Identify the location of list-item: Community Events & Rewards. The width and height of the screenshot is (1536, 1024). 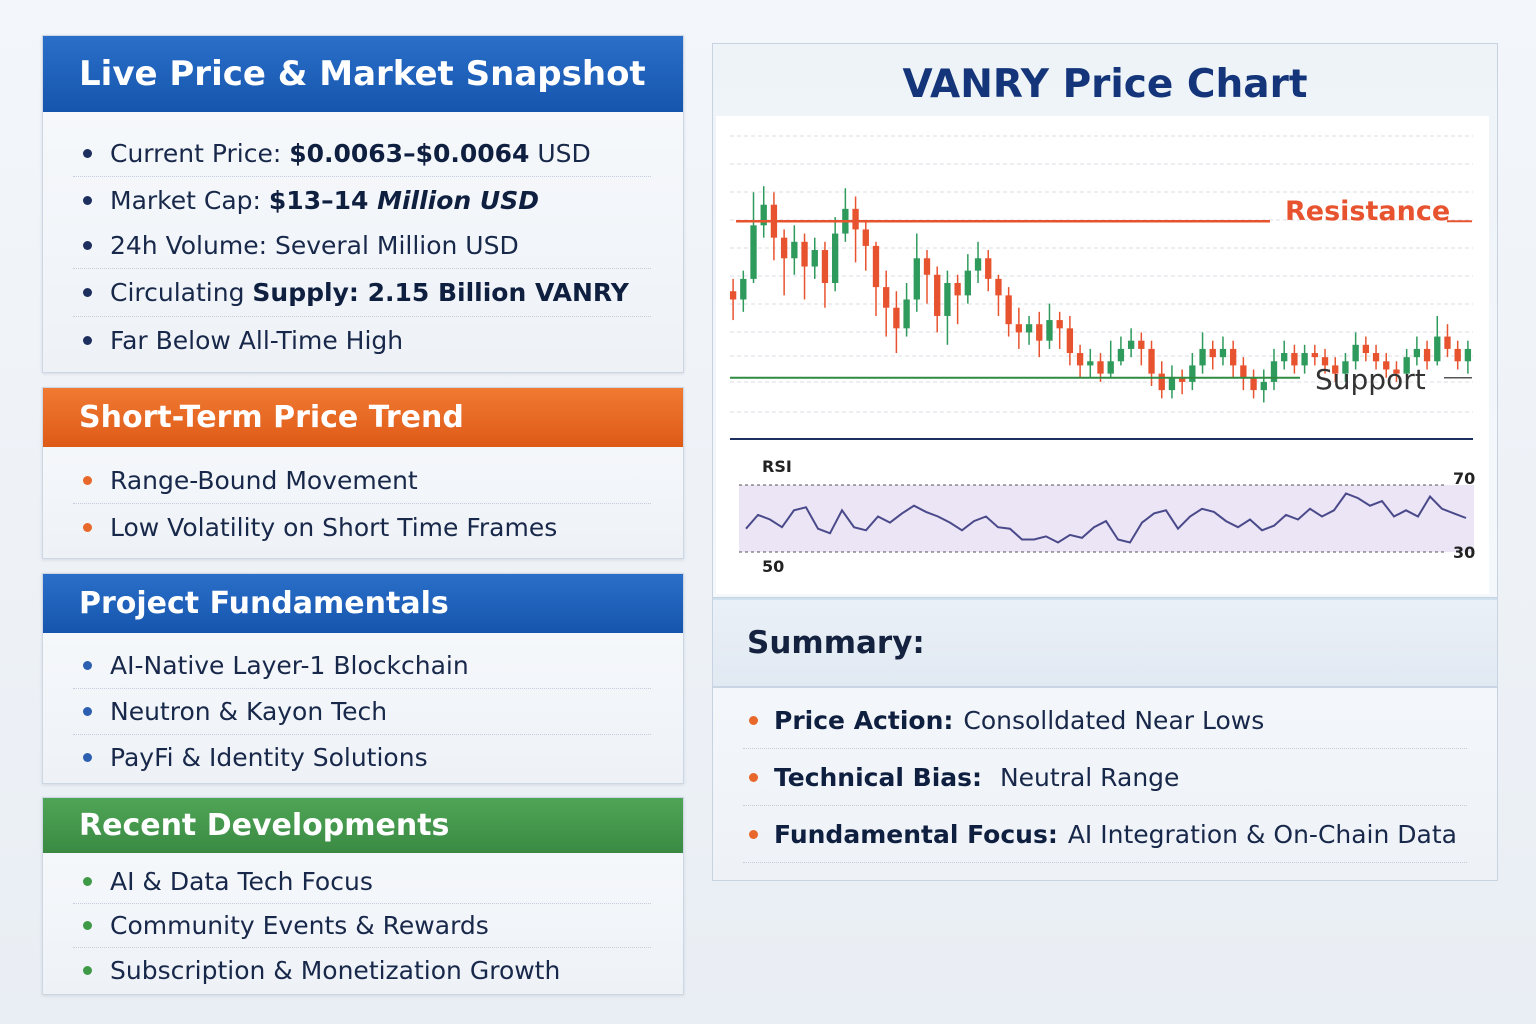
(362, 926).